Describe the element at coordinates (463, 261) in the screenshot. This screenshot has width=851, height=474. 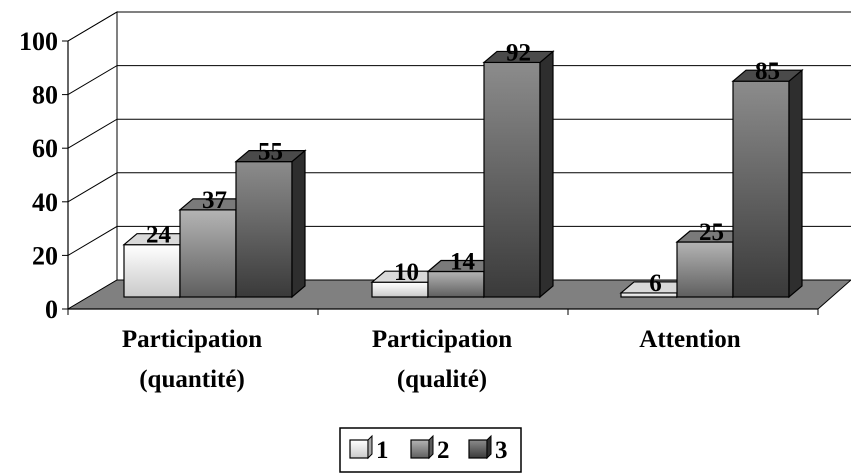
I see `data-label: 14` at that location.